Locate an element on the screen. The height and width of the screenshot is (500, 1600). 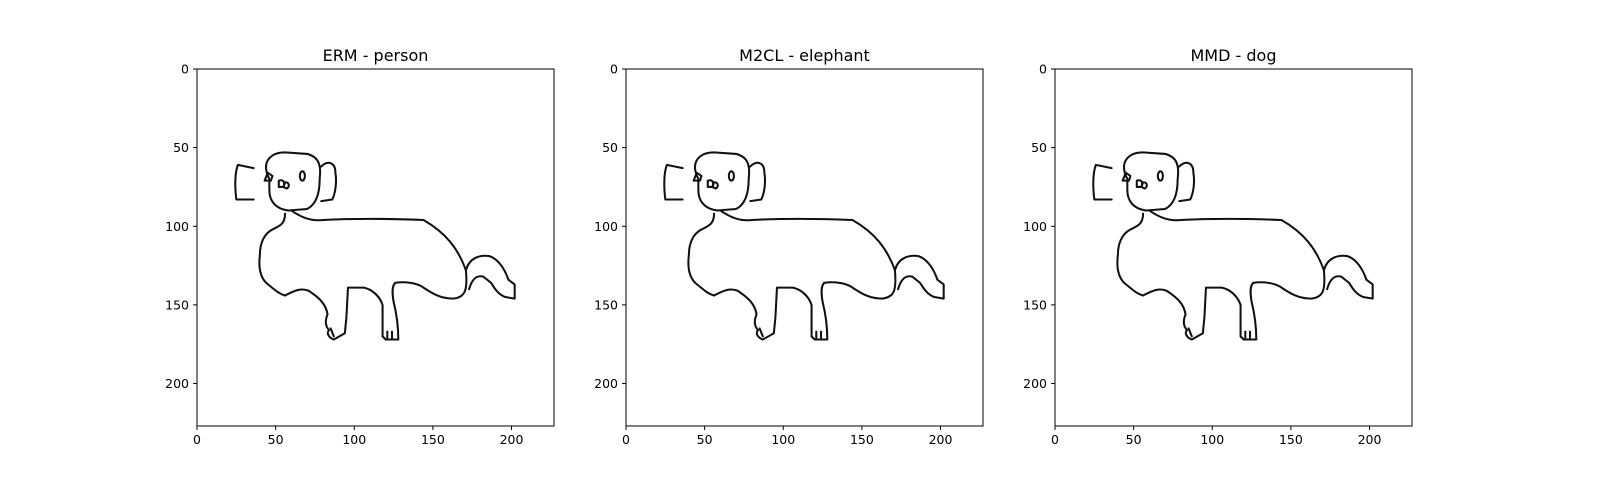
subplot-title: MMD - dog is located at coordinates (1234, 55).